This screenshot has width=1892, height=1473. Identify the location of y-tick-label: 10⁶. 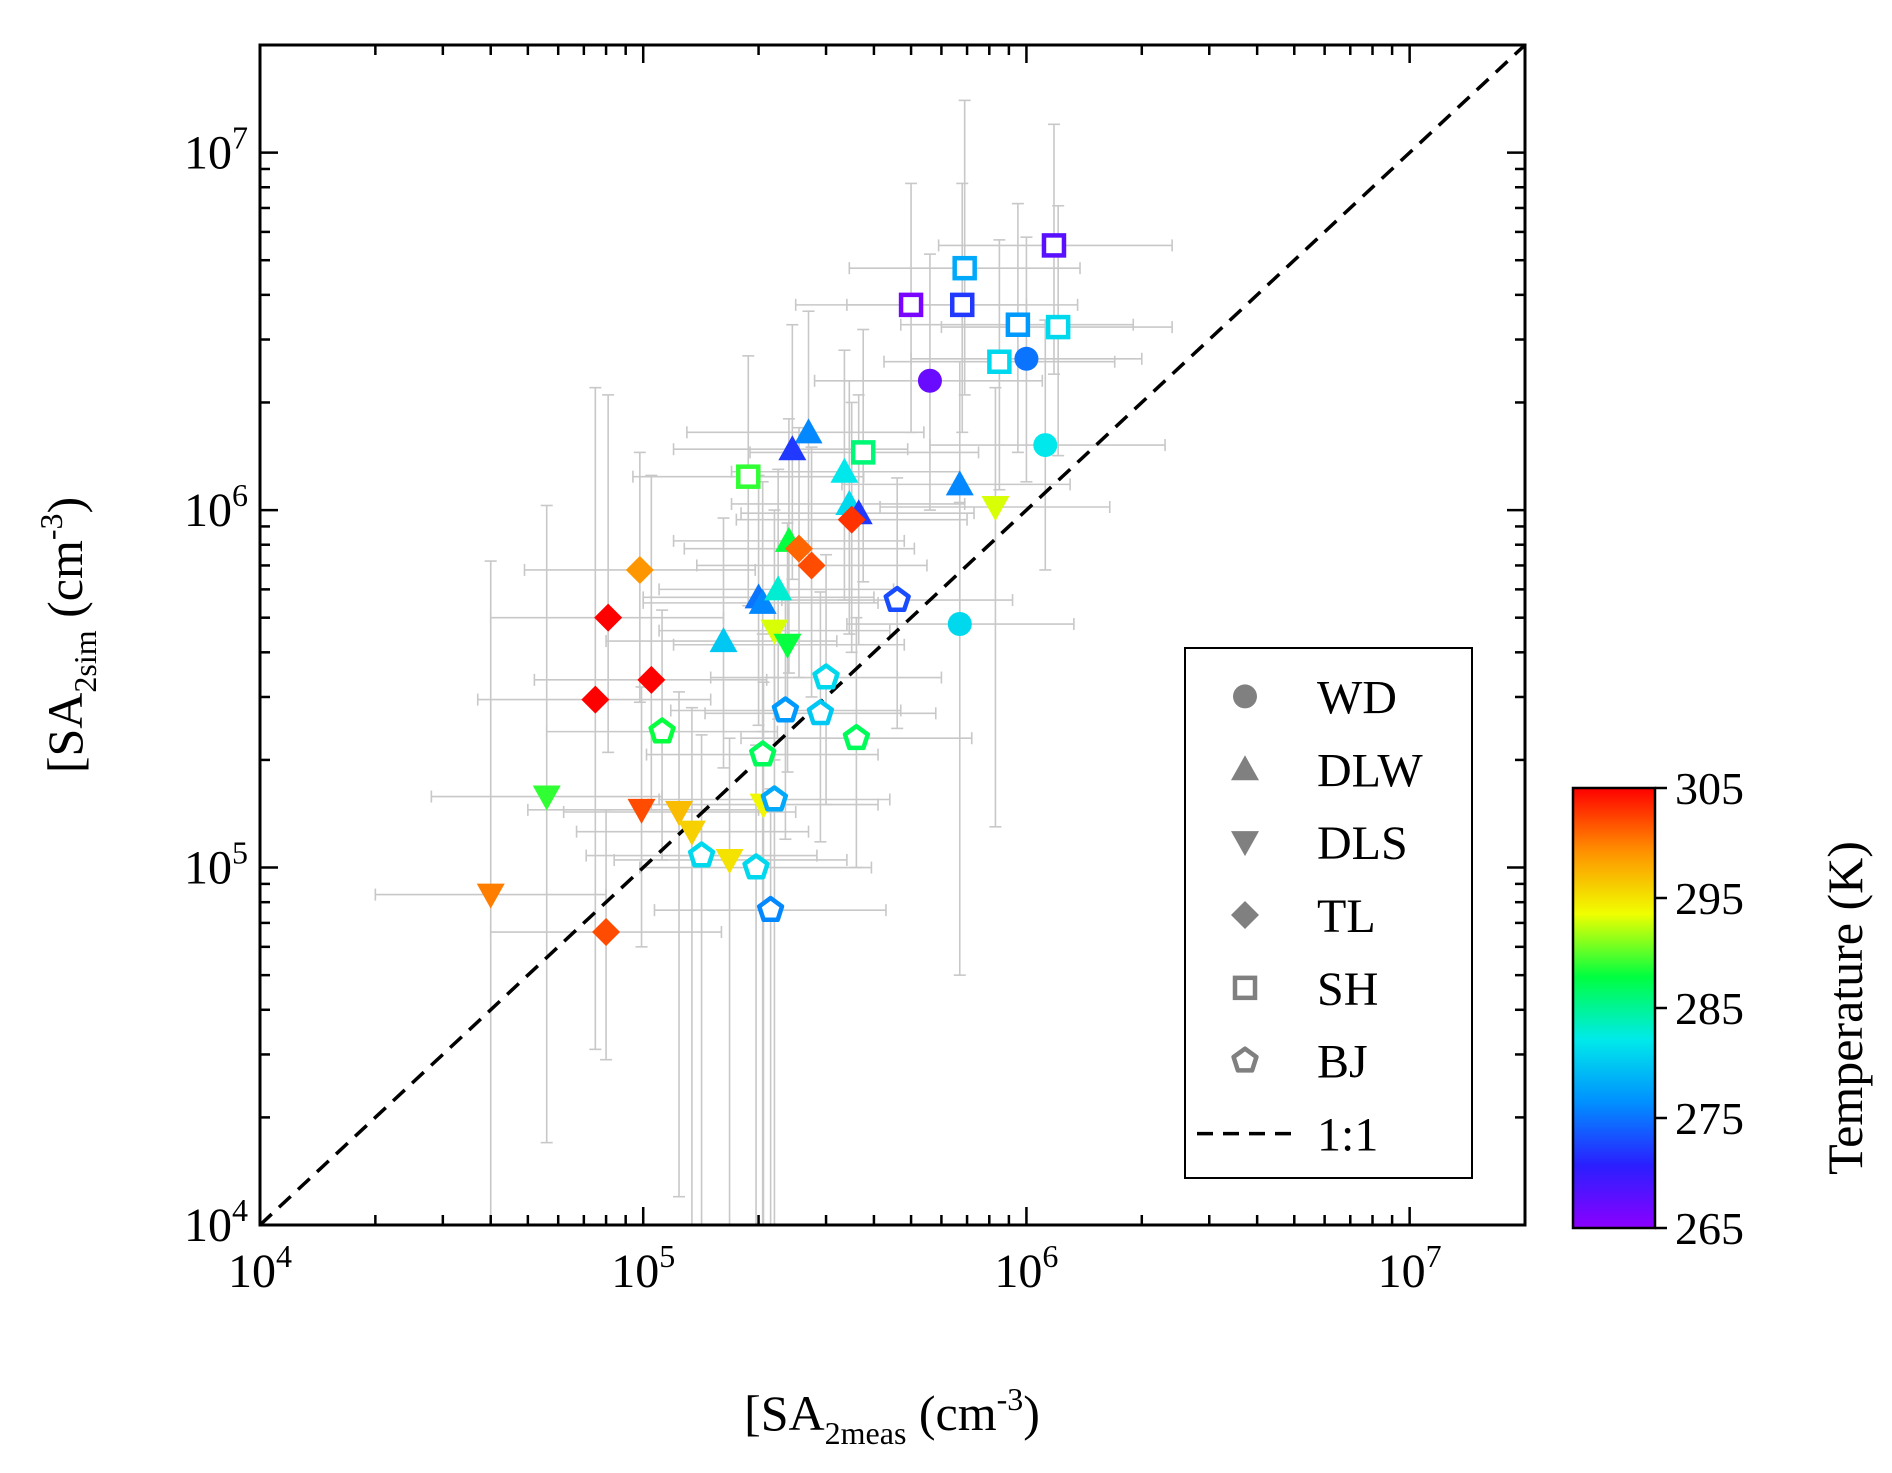
(216, 507).